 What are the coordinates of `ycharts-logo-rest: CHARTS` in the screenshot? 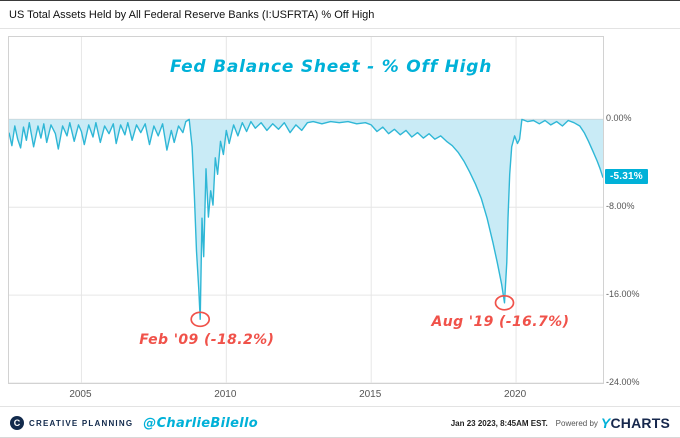 It's located at (640, 423).